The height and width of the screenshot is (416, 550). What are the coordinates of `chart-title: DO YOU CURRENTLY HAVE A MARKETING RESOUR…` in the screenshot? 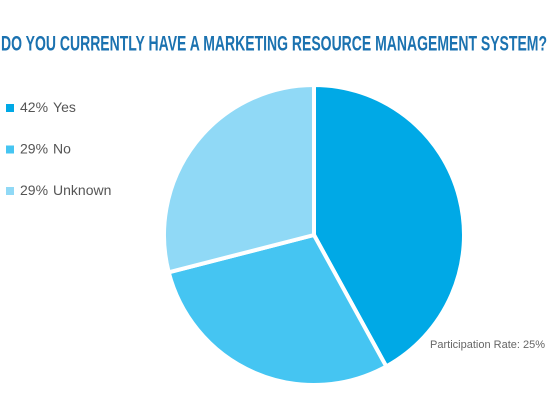 It's located at (274, 44).